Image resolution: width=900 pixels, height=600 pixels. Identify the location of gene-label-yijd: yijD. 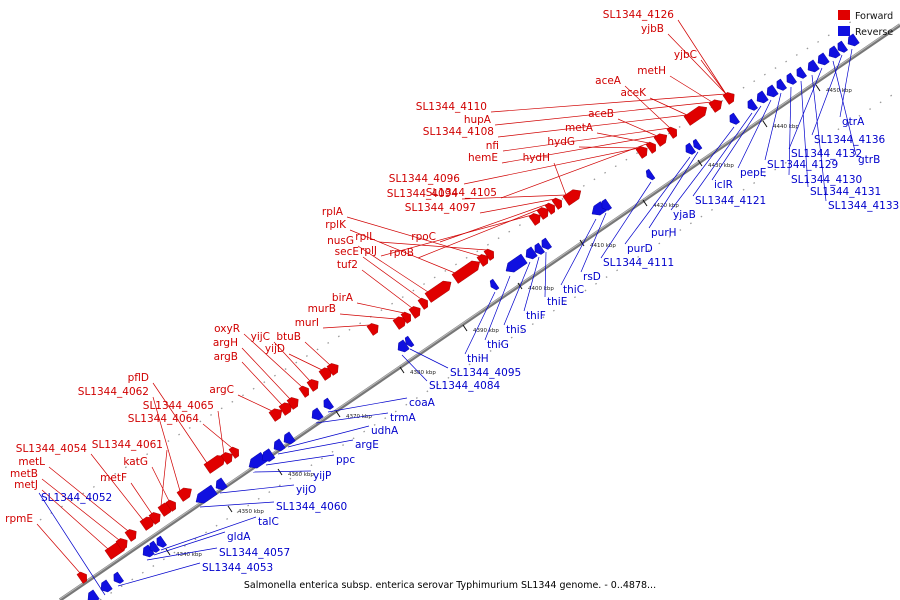
(275, 349).